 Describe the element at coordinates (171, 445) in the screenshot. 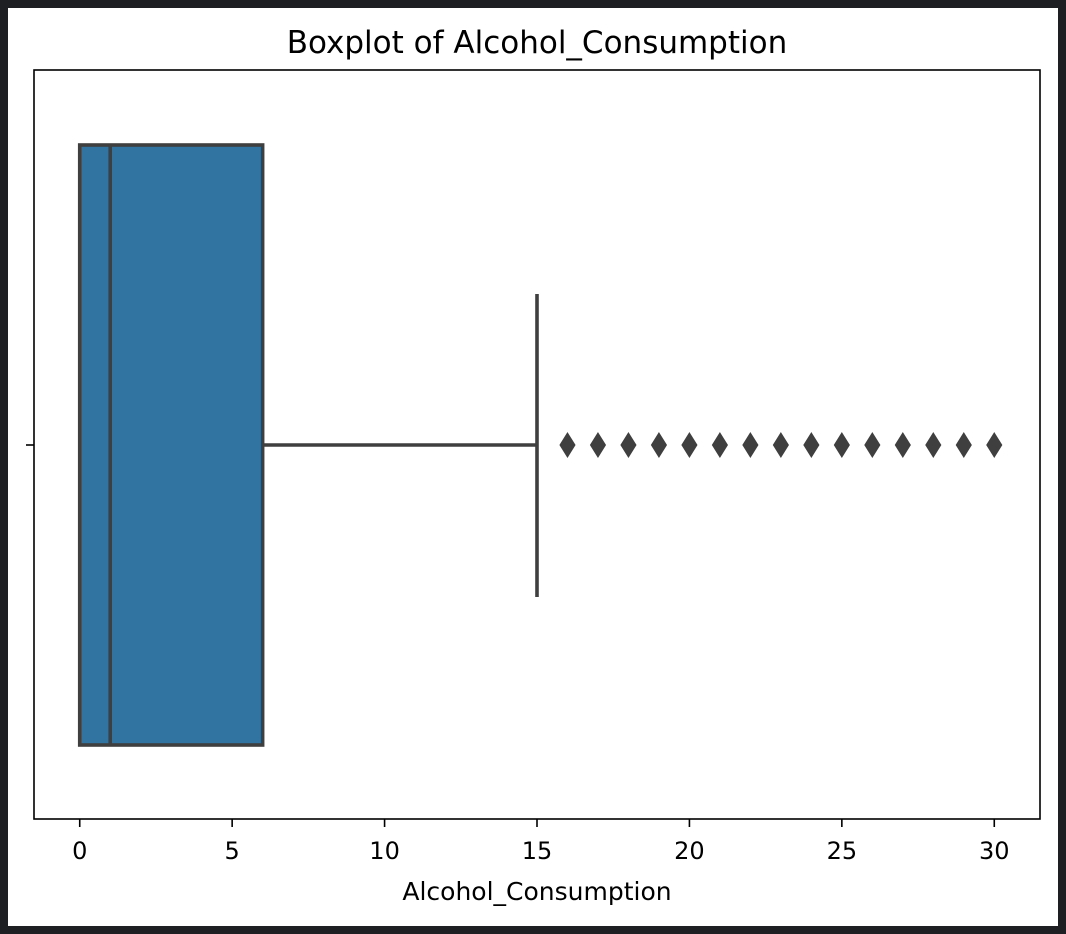

I see `box-iqr` at that location.